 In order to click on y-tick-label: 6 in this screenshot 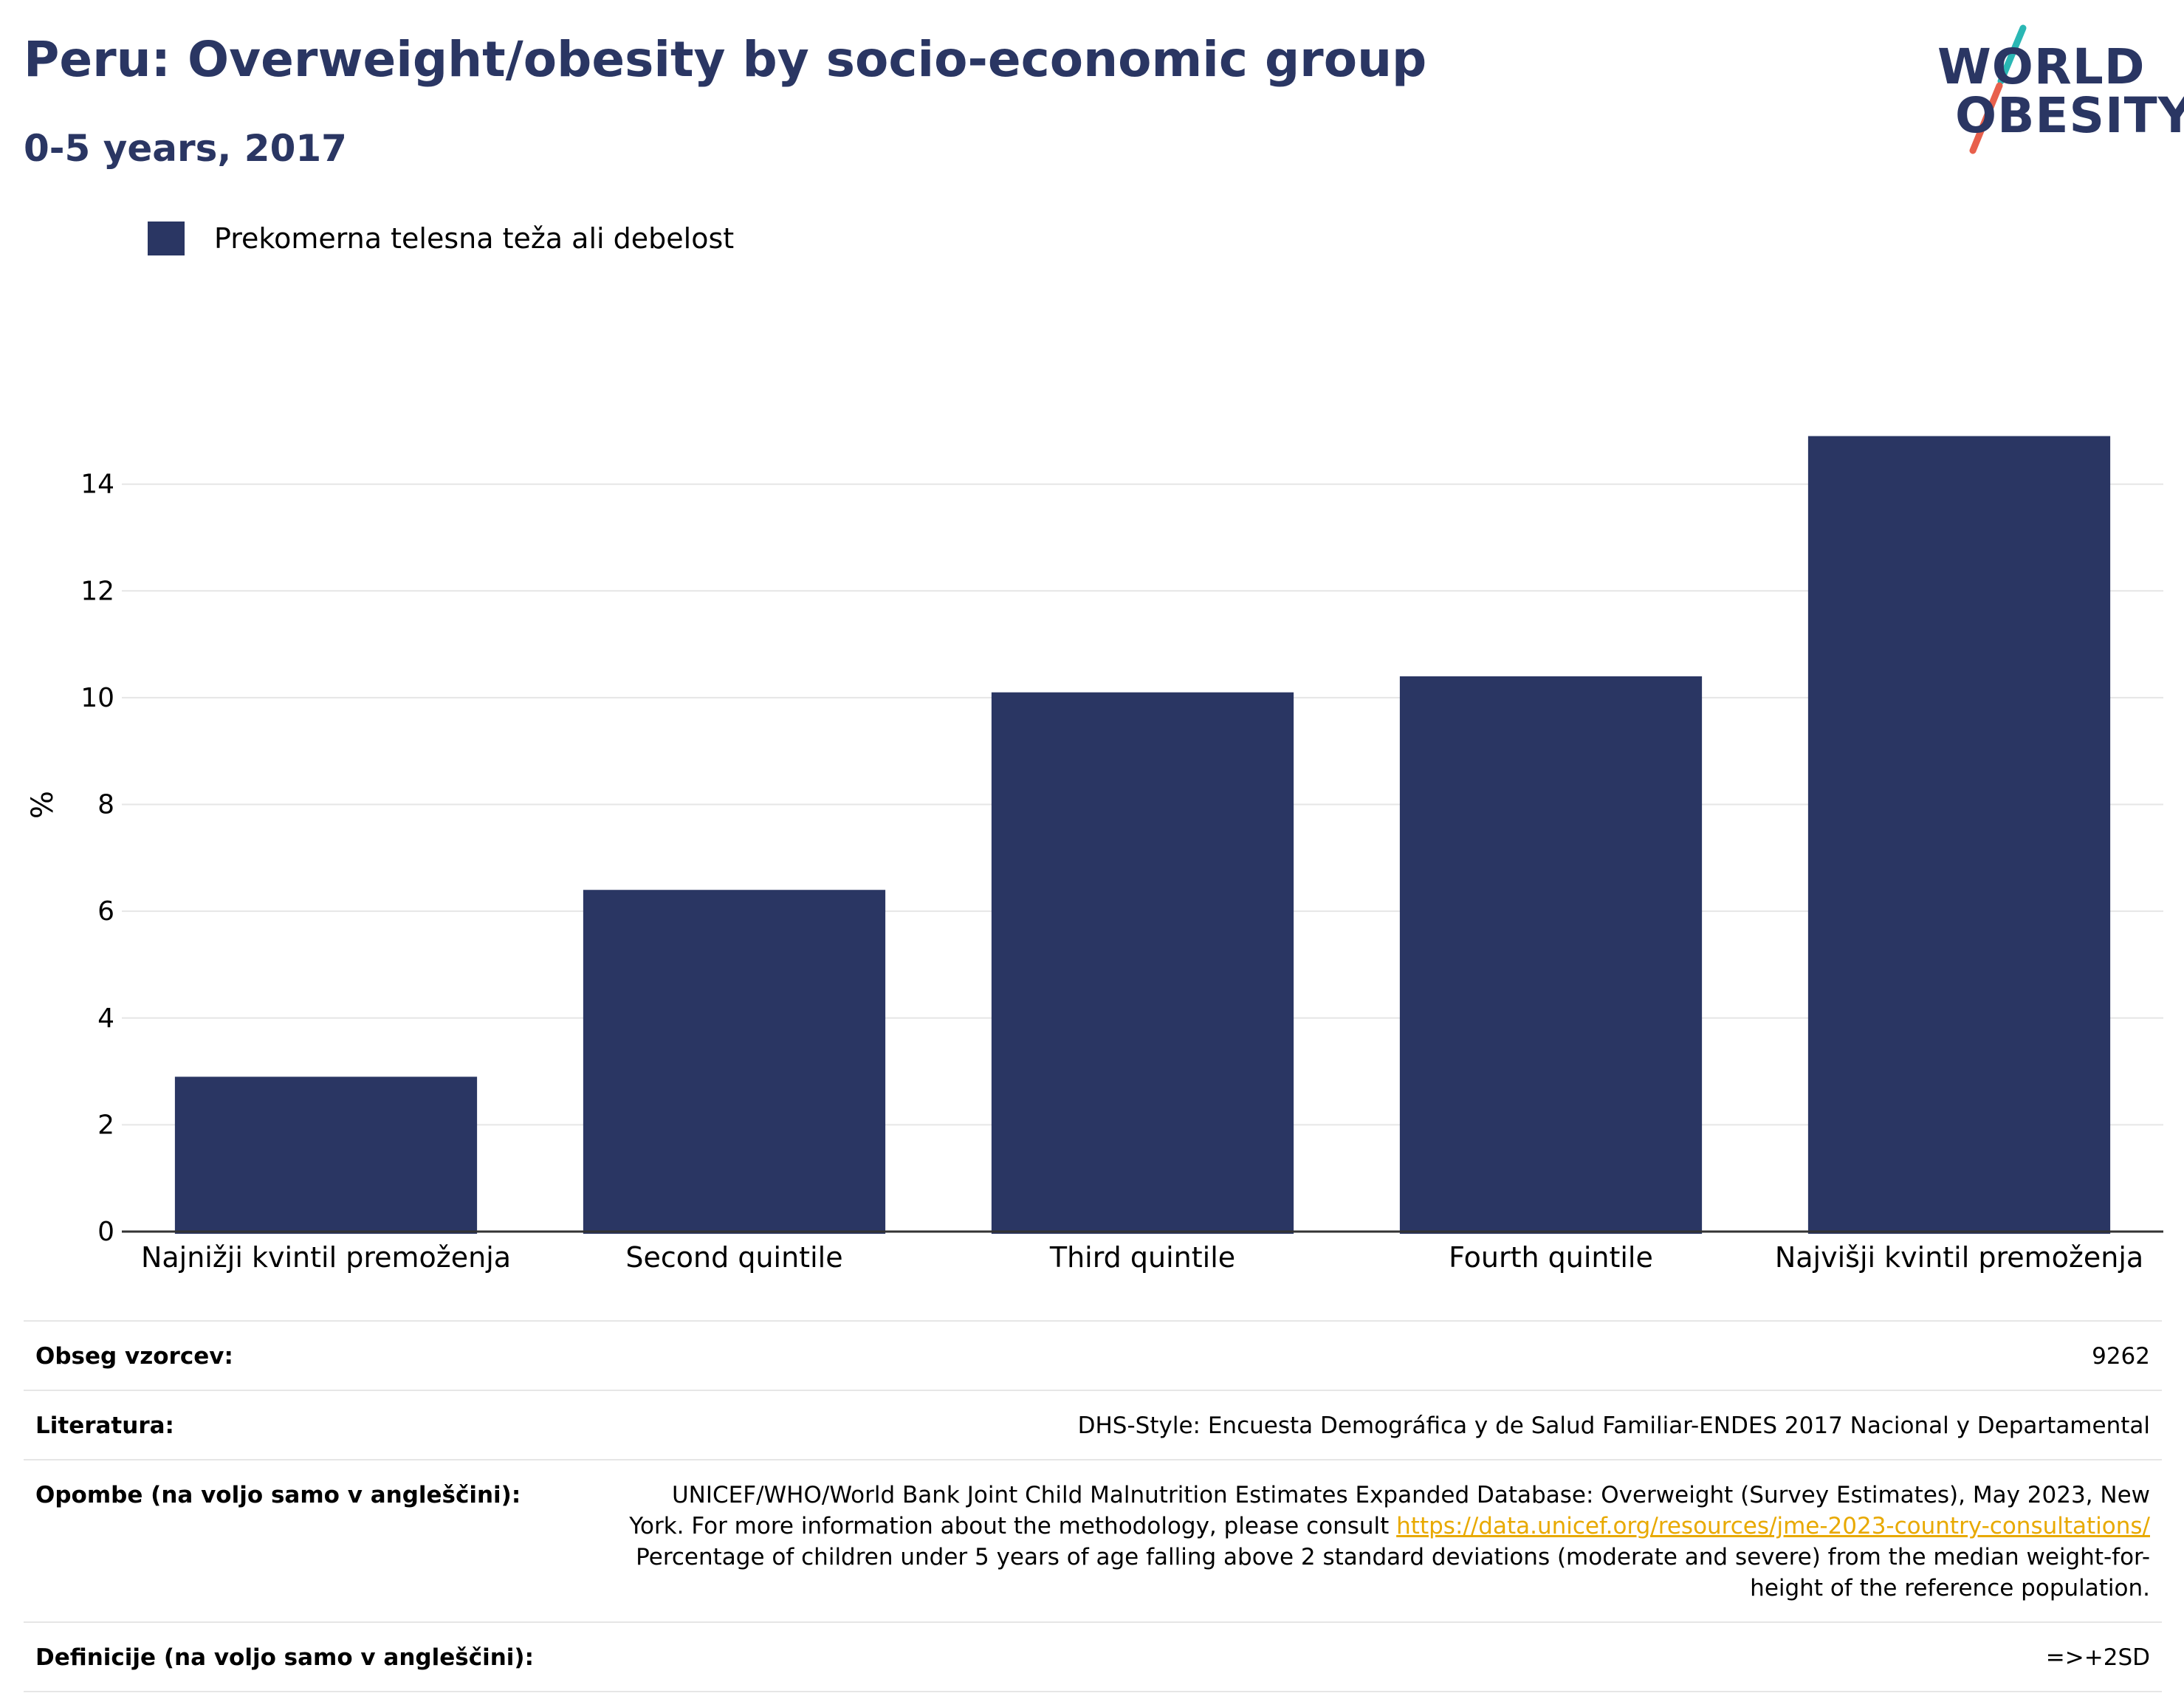, I will do `click(105, 911)`.